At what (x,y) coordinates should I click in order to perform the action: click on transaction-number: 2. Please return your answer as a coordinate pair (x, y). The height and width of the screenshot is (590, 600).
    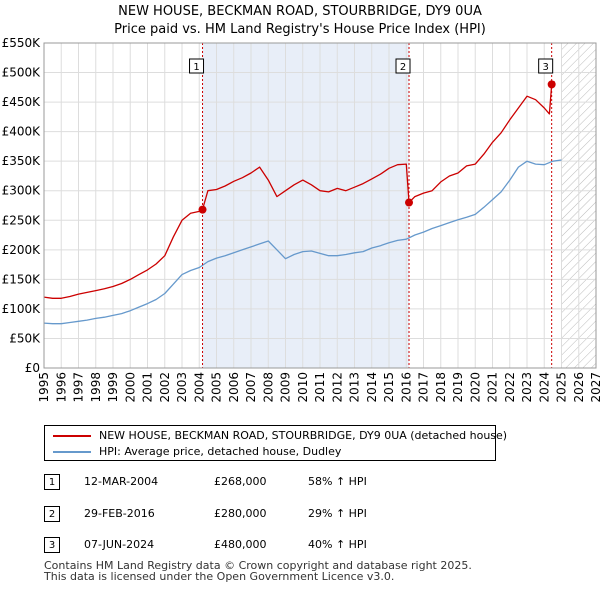
    Looking at the image, I should click on (52, 514).